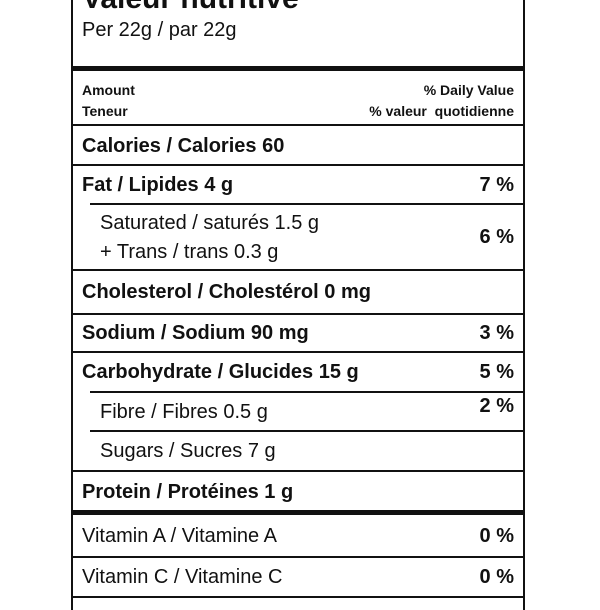 The width and height of the screenshot is (600, 610). I want to click on nutrient-label: Cholesterol / Cholestérol 0 mg, so click(226, 292).